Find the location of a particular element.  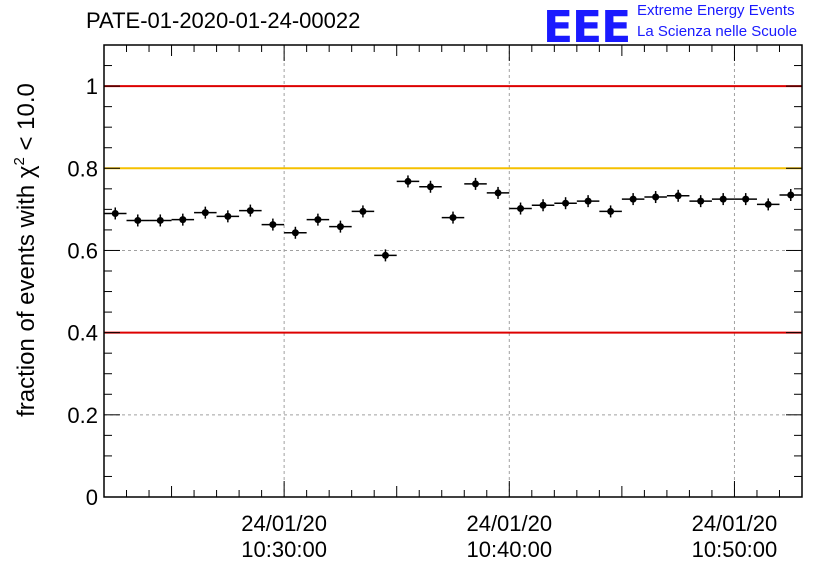

x-tick-label-time: 10:30:00 is located at coordinates (284, 549).